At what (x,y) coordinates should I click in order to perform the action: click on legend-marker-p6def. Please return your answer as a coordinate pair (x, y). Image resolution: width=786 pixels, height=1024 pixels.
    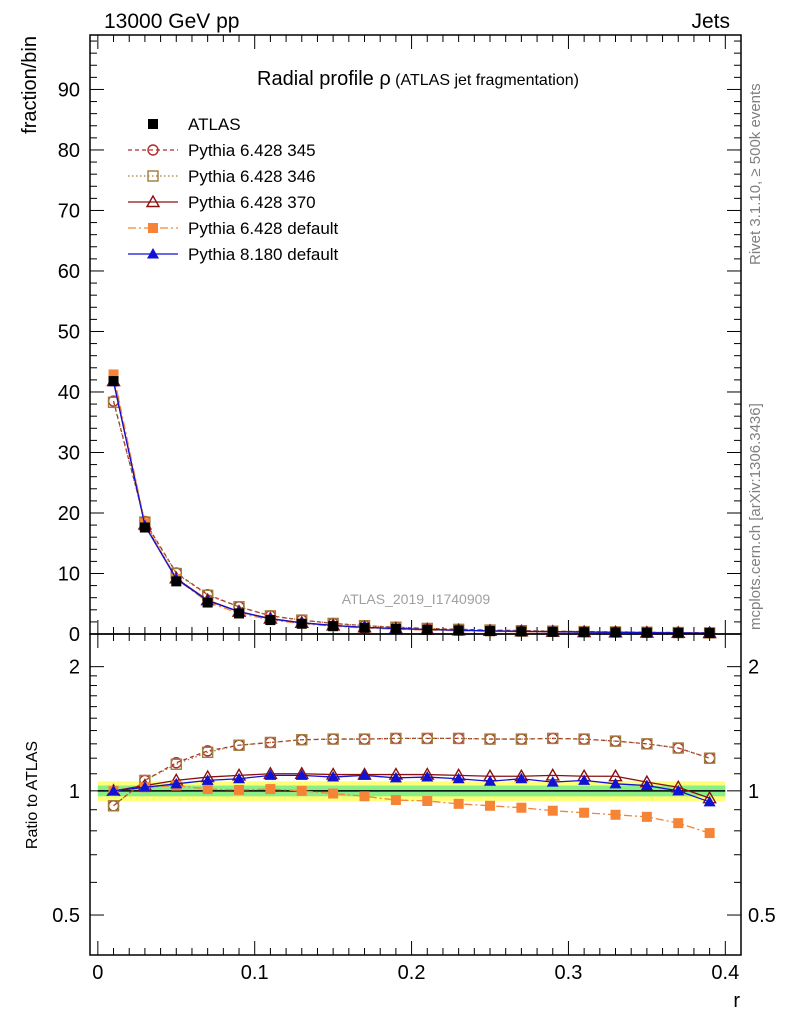
    Looking at the image, I should click on (153, 228).